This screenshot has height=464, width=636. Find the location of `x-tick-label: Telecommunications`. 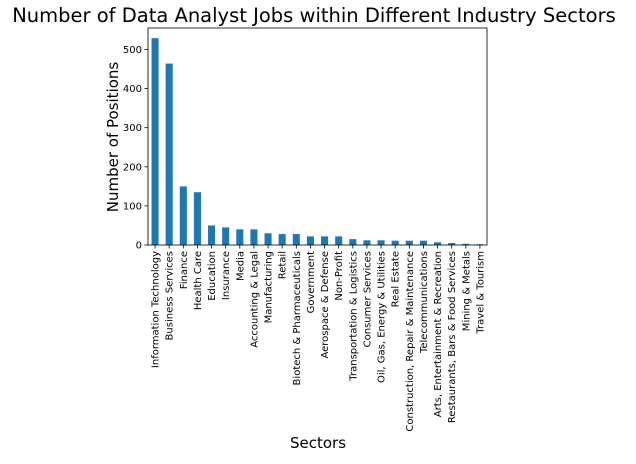

x-tick-label: Telecommunications is located at coordinates (424, 302).